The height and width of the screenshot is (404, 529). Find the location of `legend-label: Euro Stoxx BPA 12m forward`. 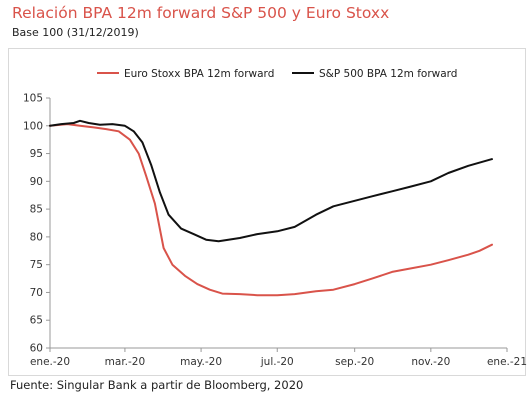

legend-label: Euro Stoxx BPA 12m forward is located at coordinates (199, 74).